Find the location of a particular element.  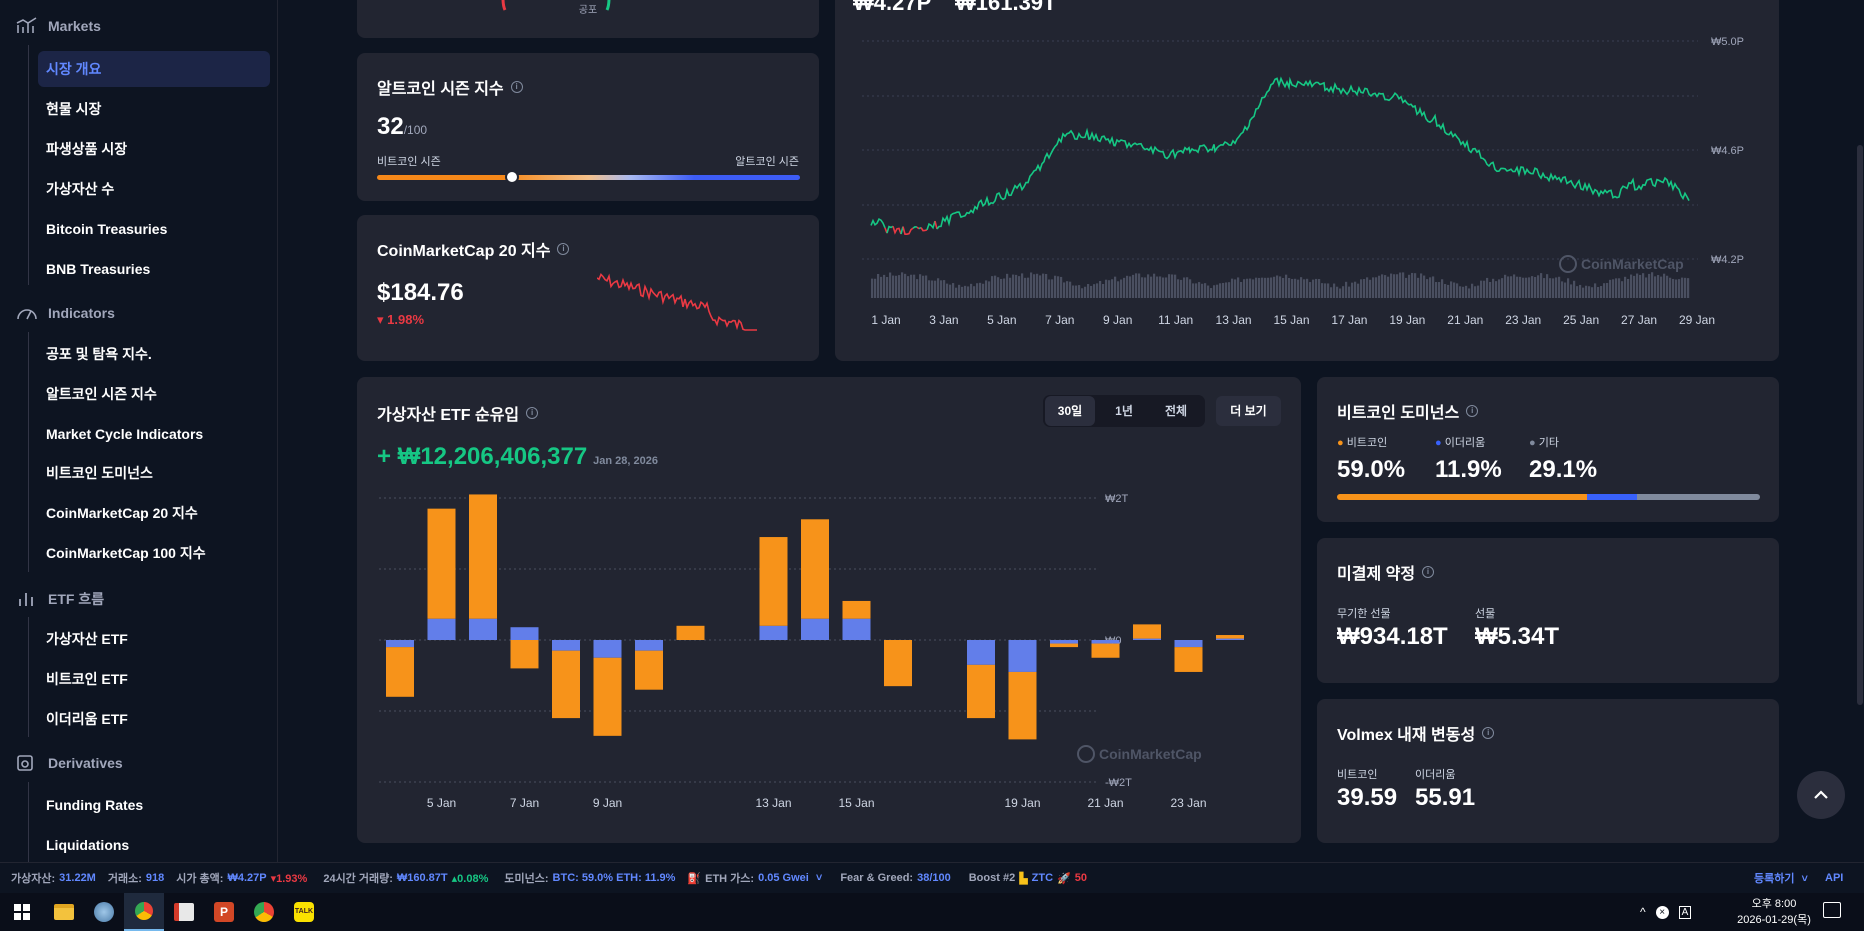

x-tick-label: 13 Jan is located at coordinates (1234, 320).